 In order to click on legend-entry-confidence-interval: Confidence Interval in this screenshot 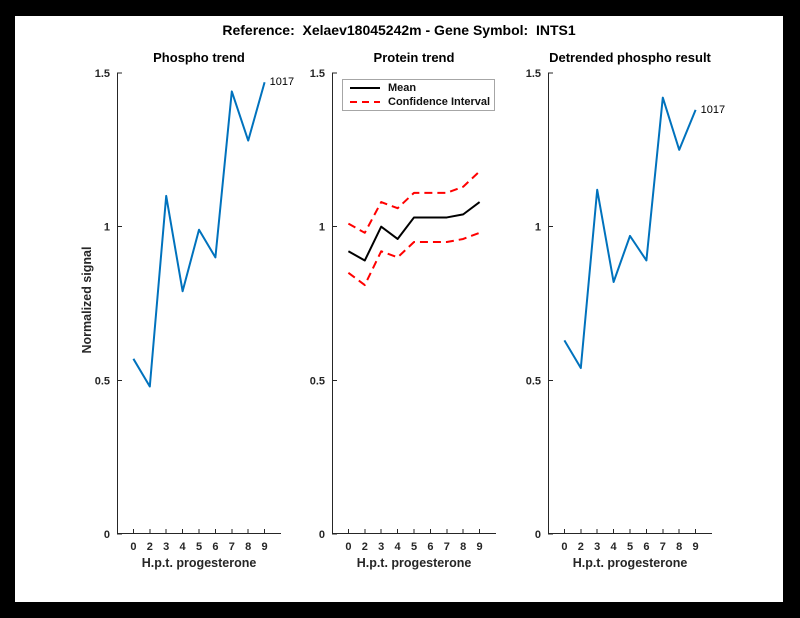, I will do `click(418, 102)`.